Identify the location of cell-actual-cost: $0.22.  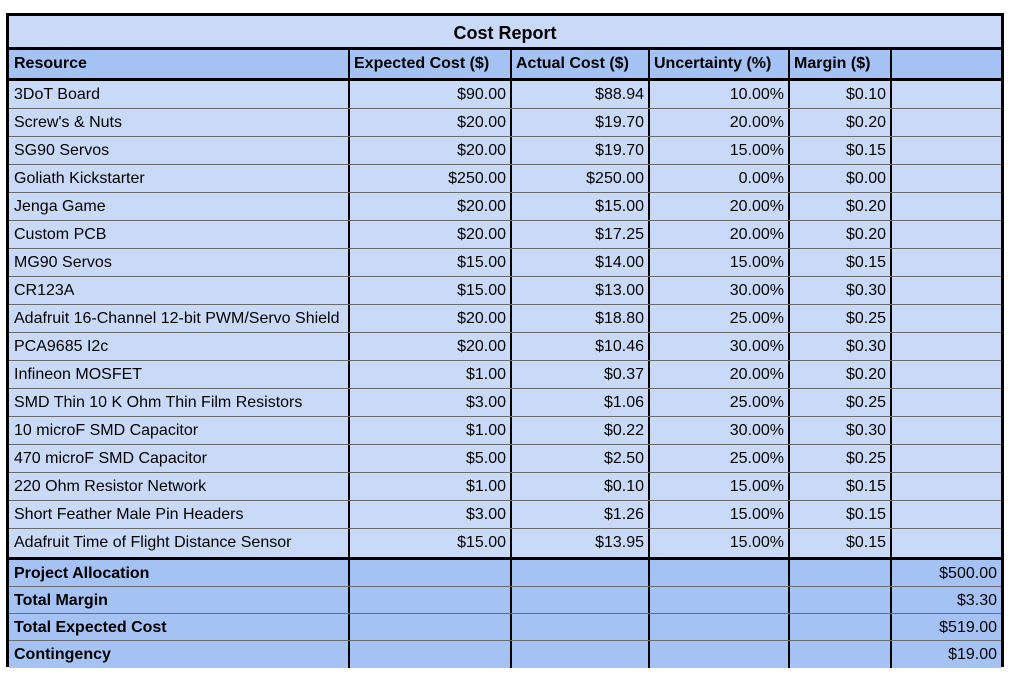
(581, 431).